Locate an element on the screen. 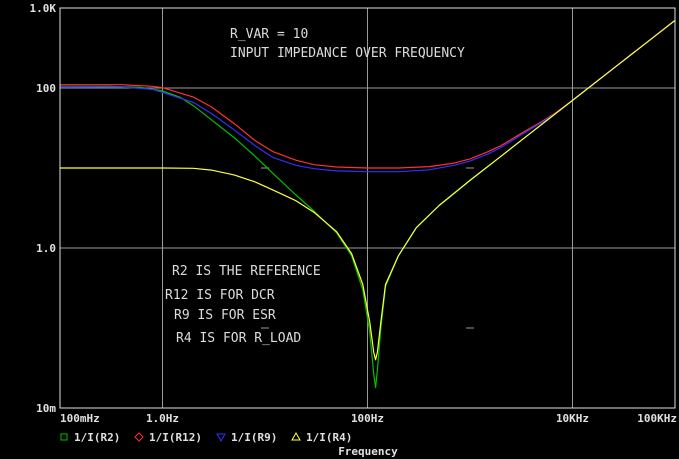 The width and height of the screenshot is (679, 459). annotation-title: INPUT IMPEDANCE OVER FREQUENCY is located at coordinates (347, 53).